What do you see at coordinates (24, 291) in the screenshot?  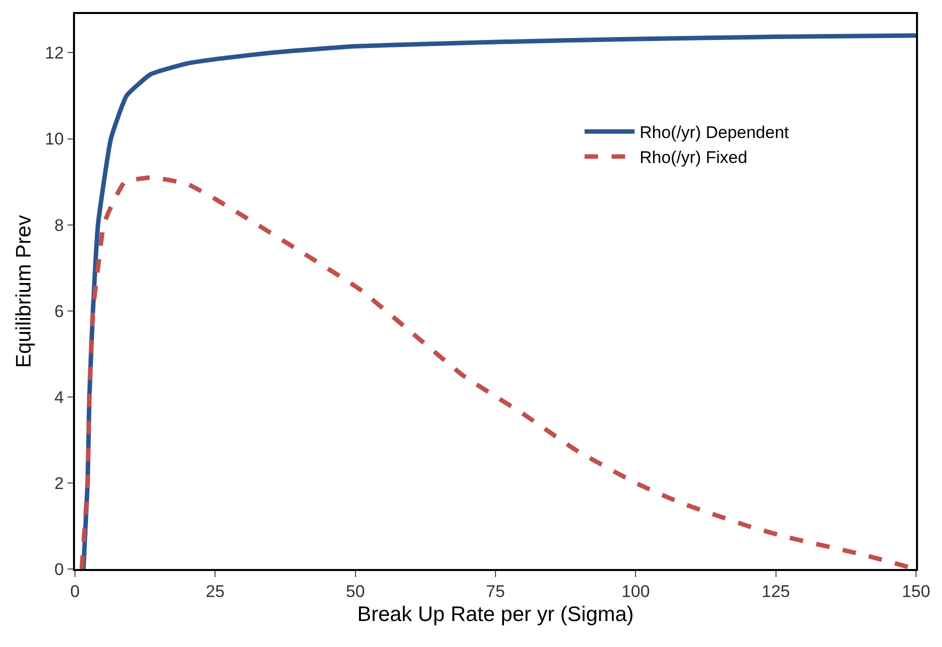 I see `y-axis-title: Equilibrium Prev` at bounding box center [24, 291].